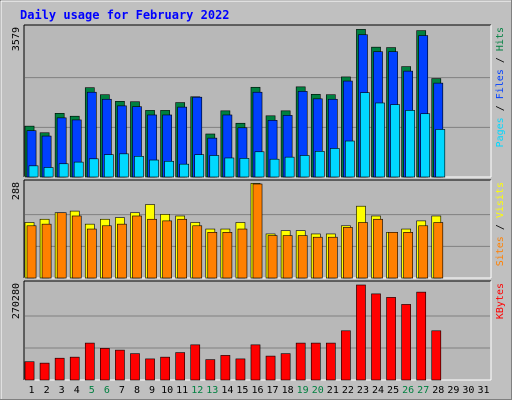  What do you see at coordinates (333, 390) in the screenshot?
I see `x-tick-day-21: 21` at bounding box center [333, 390].